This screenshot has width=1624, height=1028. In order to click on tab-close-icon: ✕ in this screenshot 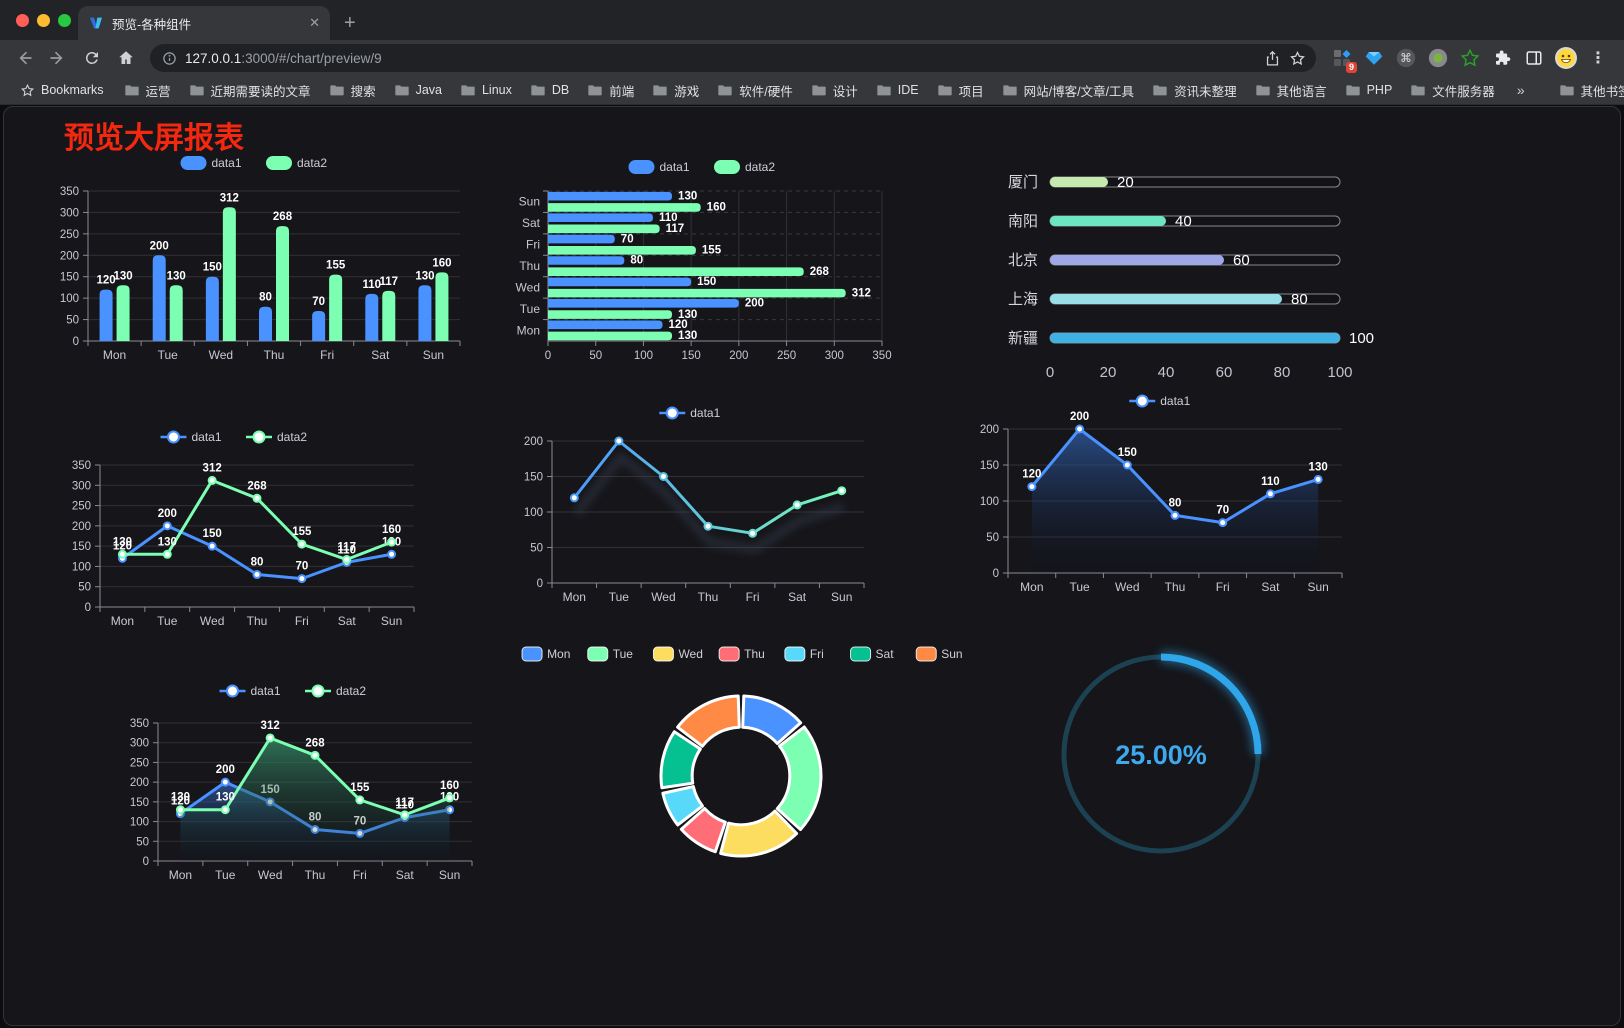, I will do `click(314, 22)`.